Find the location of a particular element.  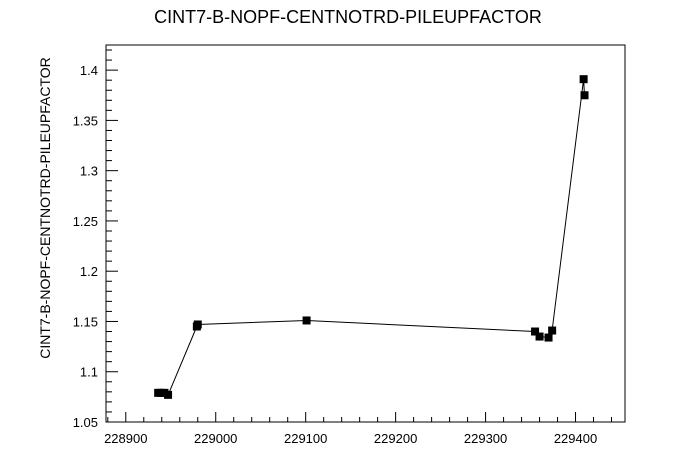

x-tick-label: 229200 is located at coordinates (395, 438).